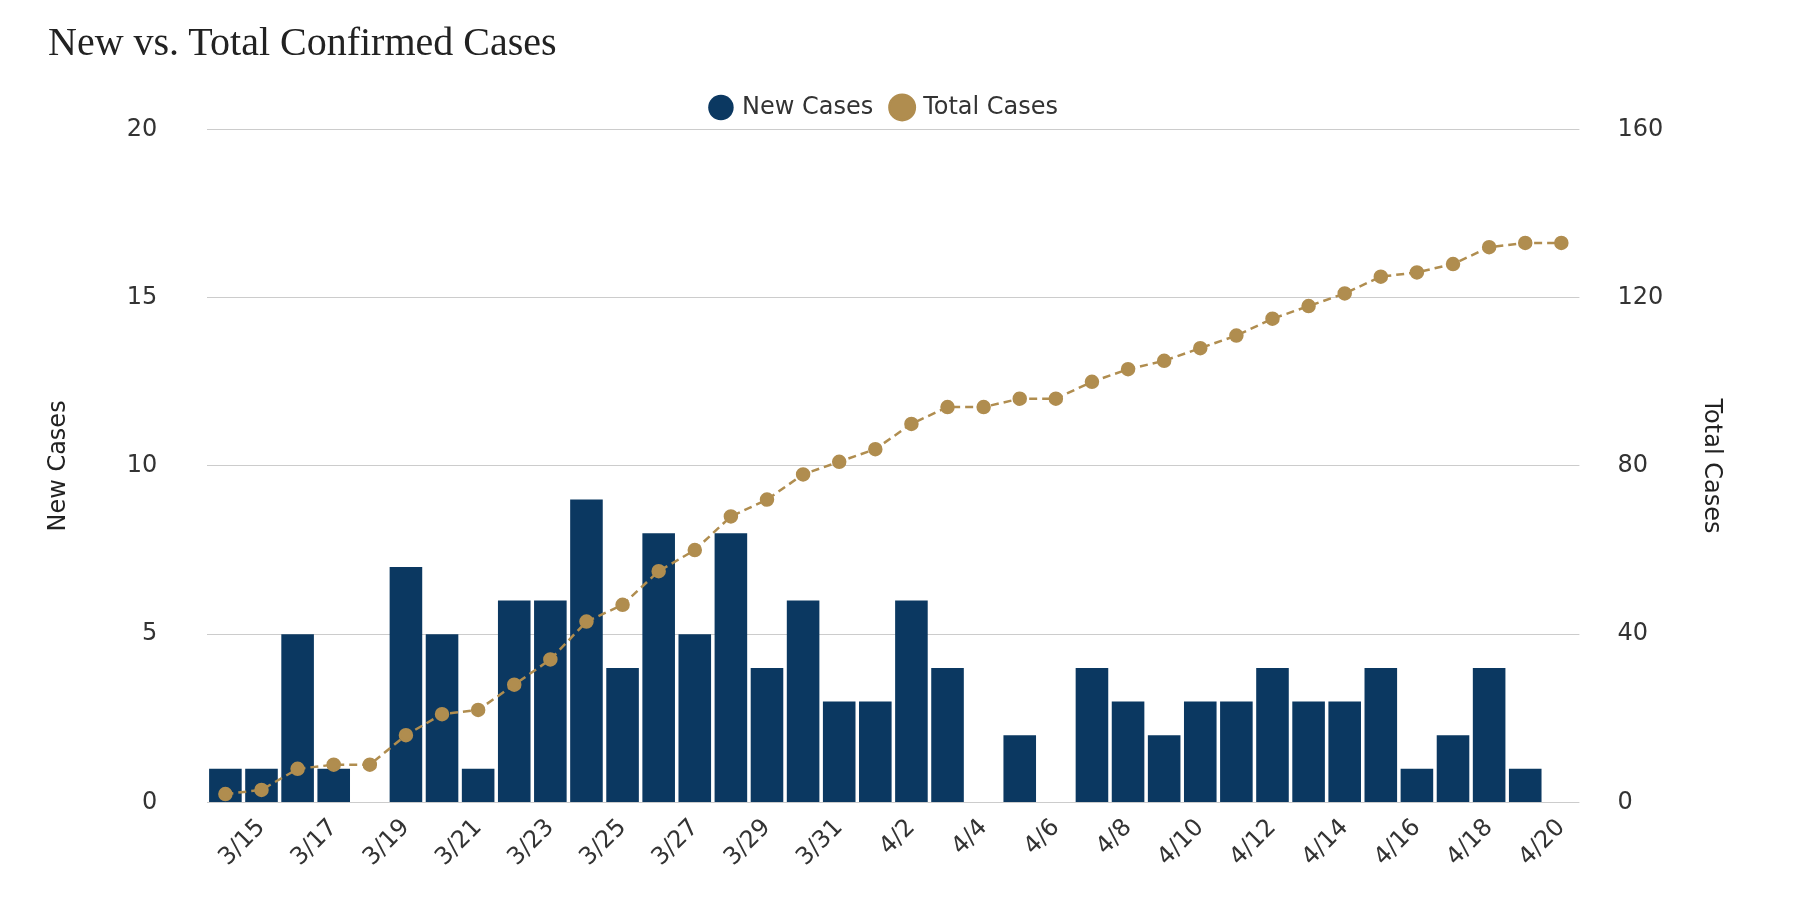 The width and height of the screenshot is (1800, 900). I want to click on y-tick-label: 20, so click(142, 127).